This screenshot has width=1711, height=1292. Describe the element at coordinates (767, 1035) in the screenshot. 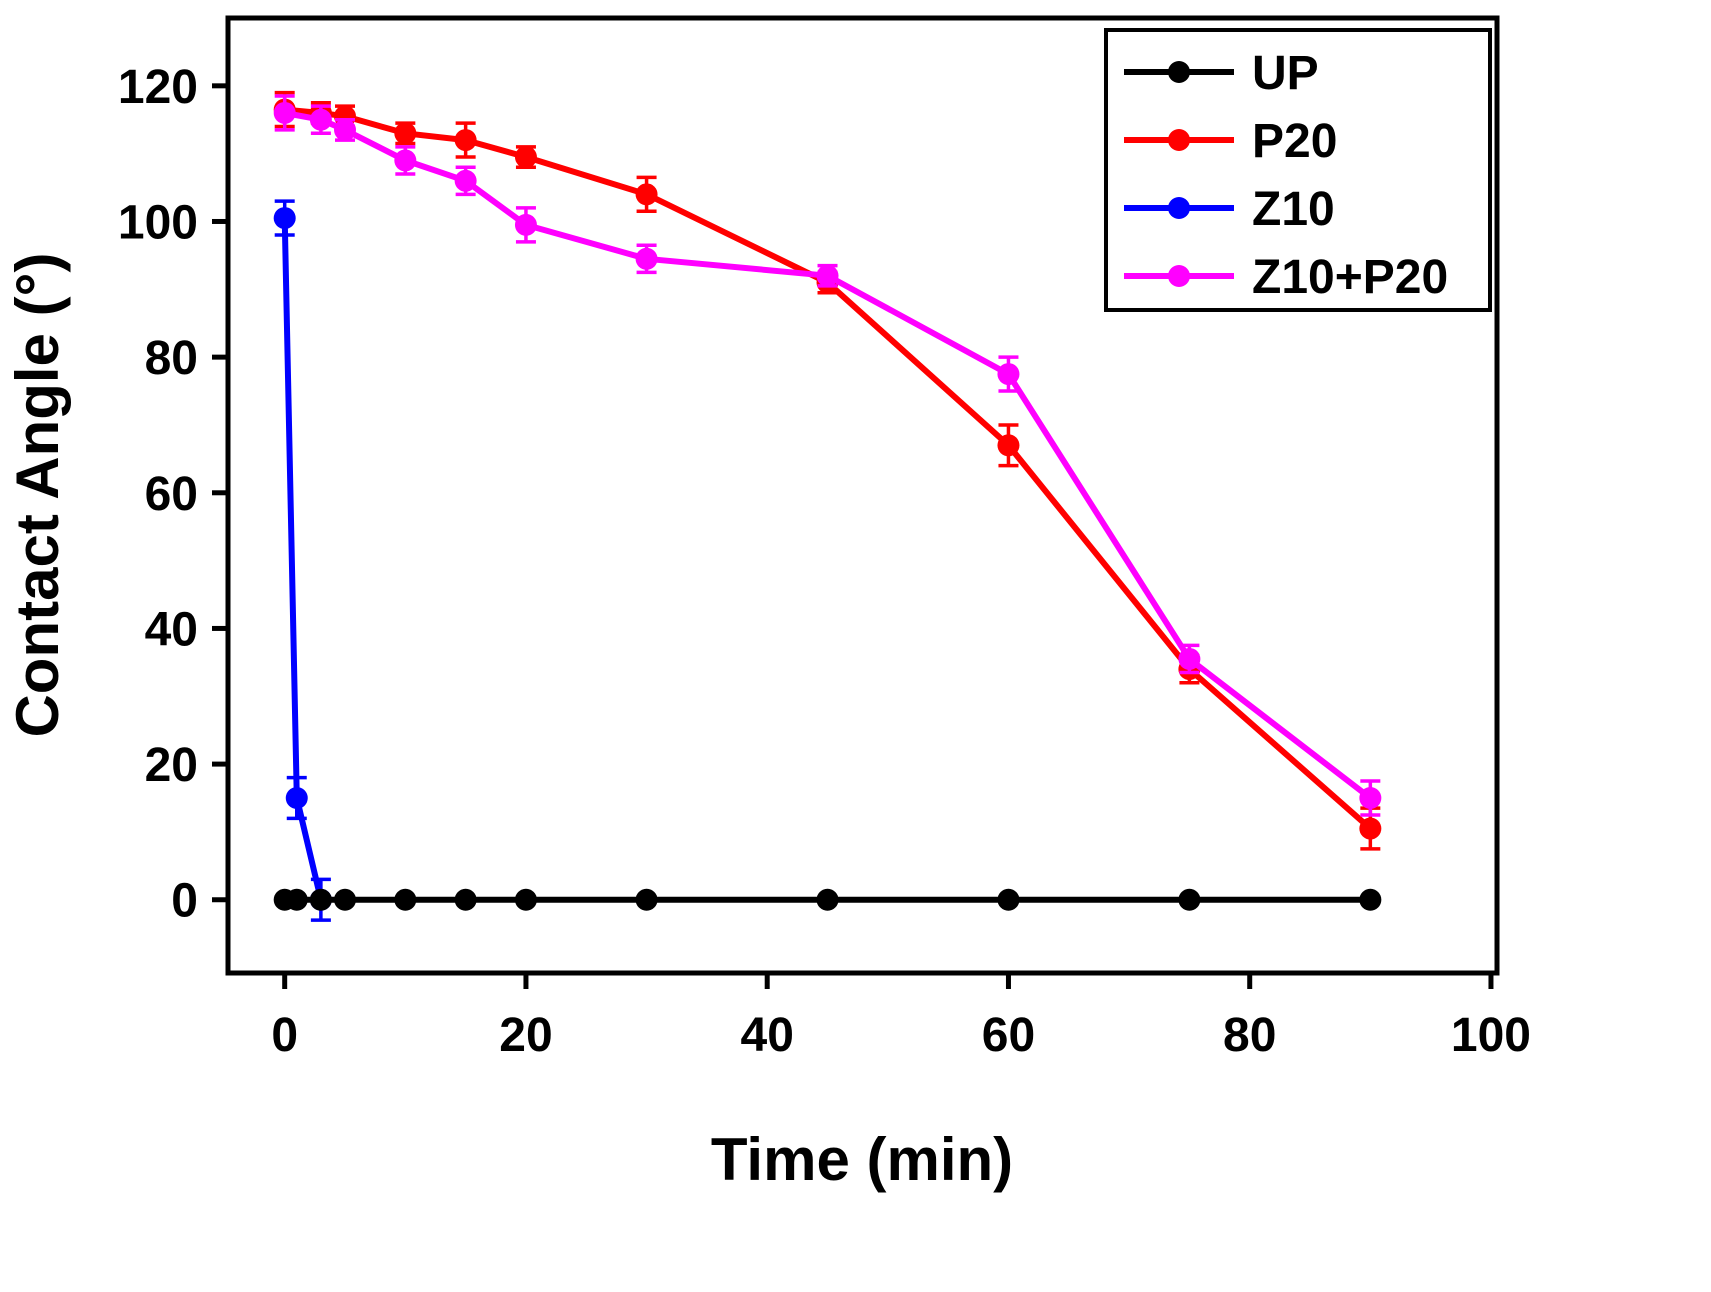

I see `x-tick-label: 40` at that location.